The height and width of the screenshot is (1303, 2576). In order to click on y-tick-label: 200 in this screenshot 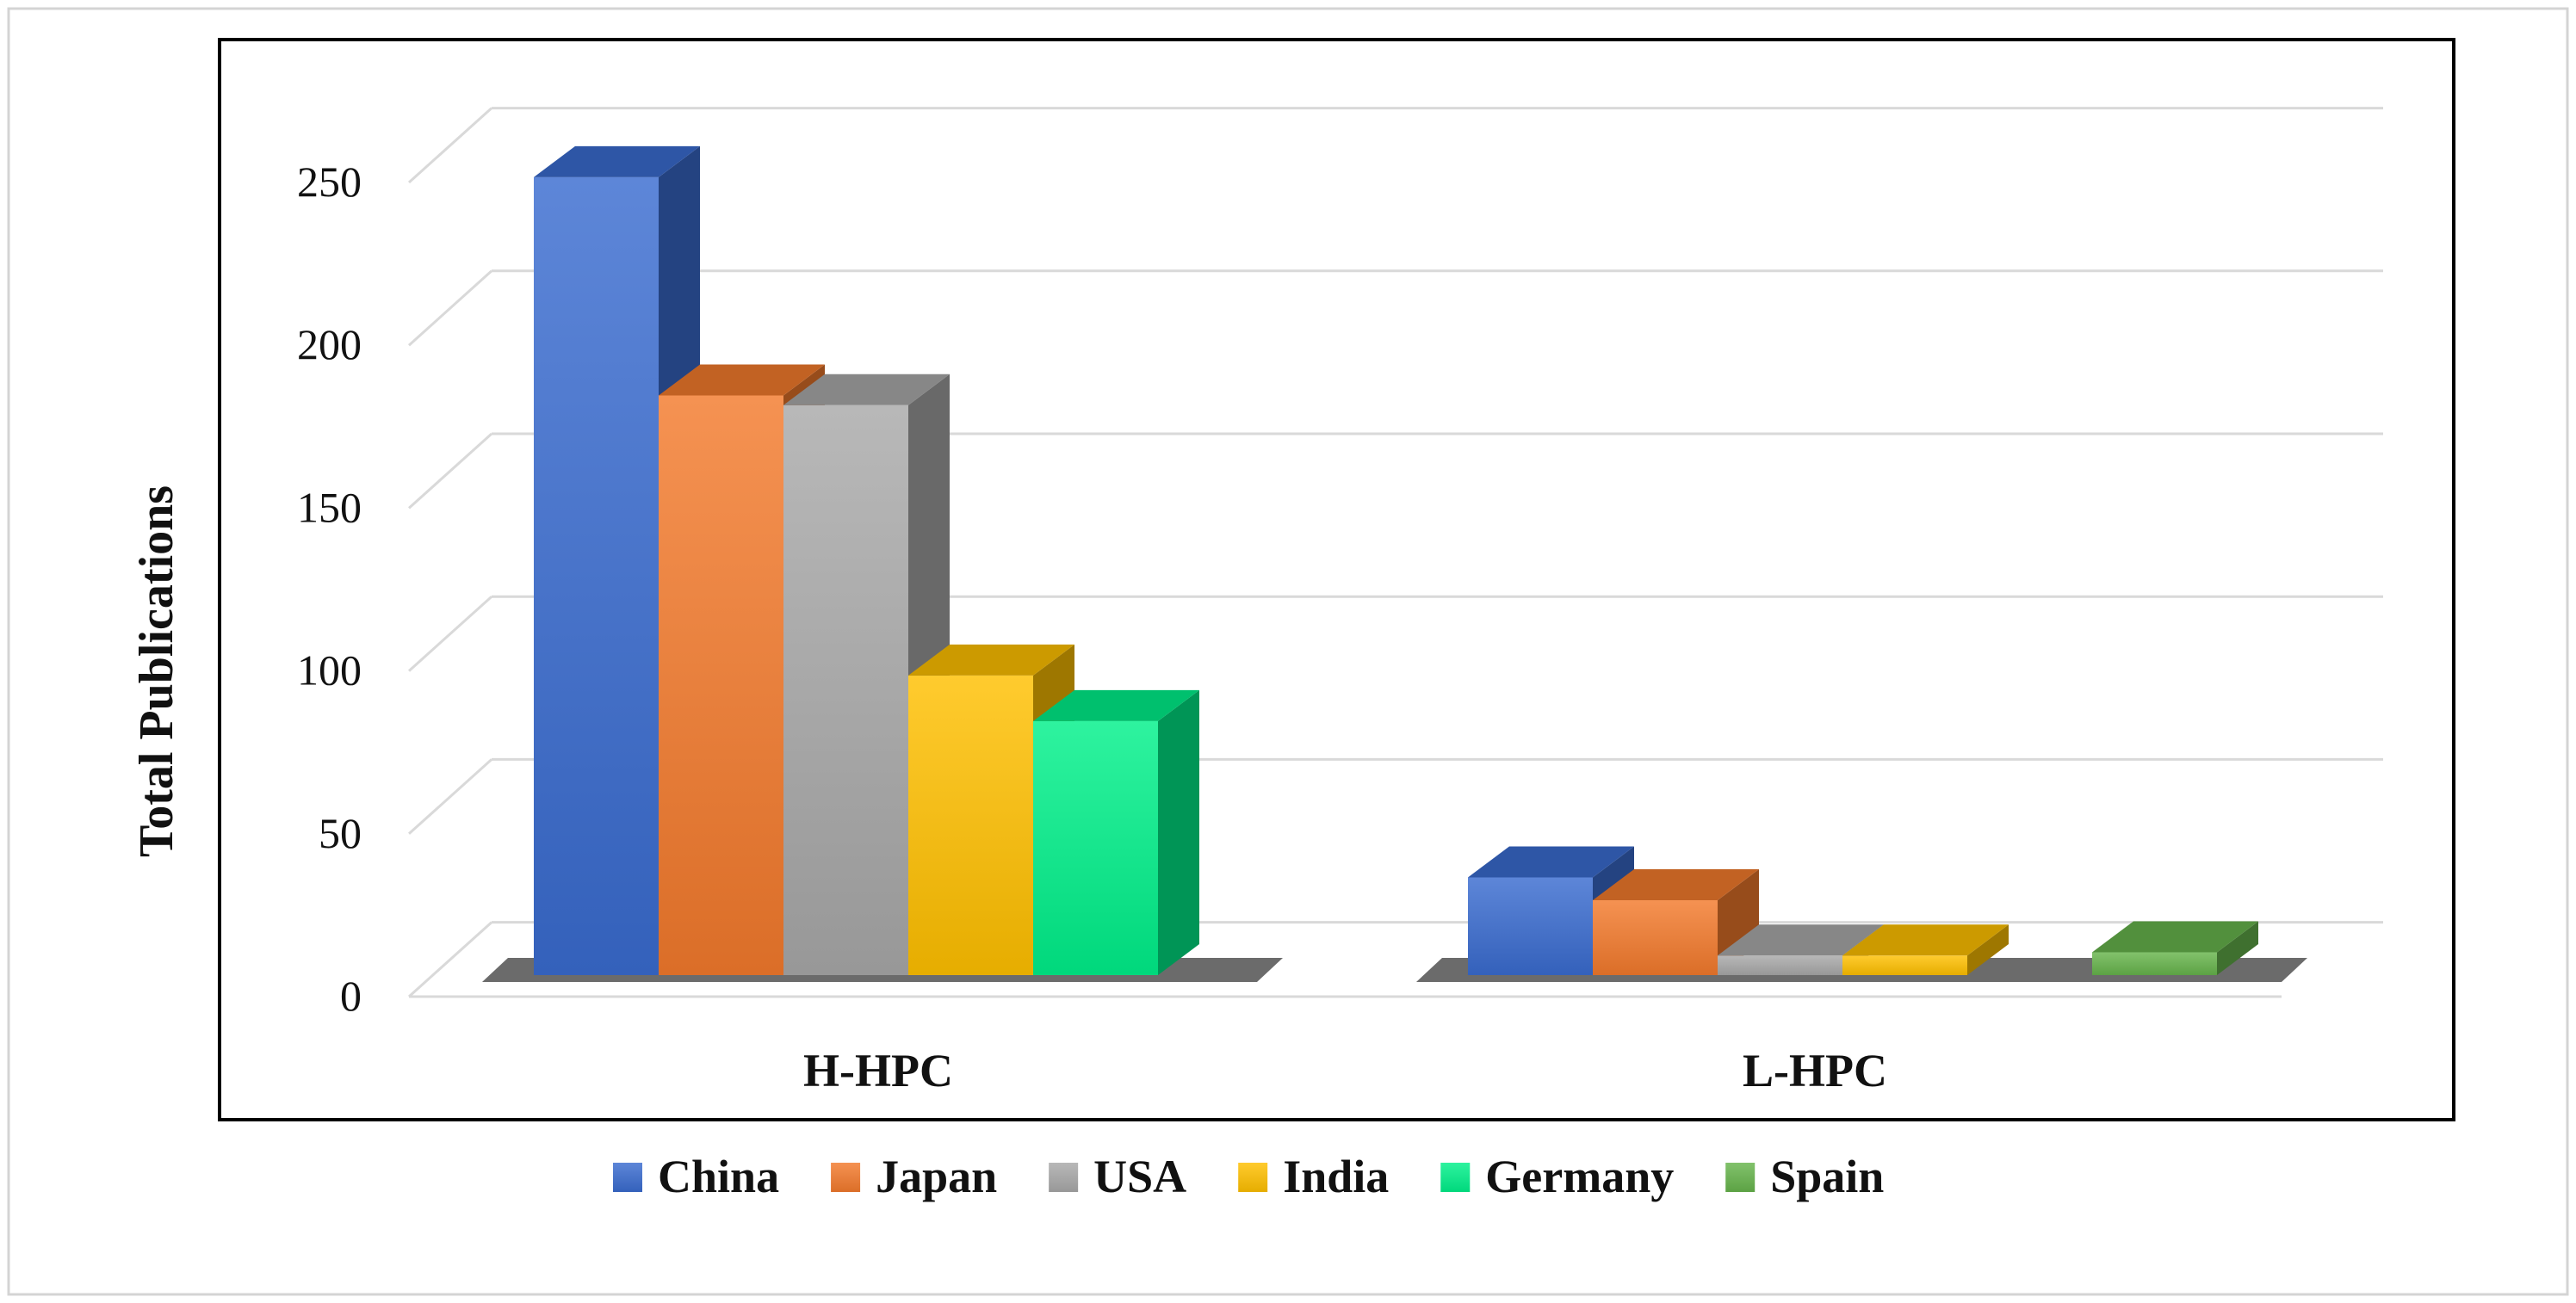, I will do `click(329, 344)`.